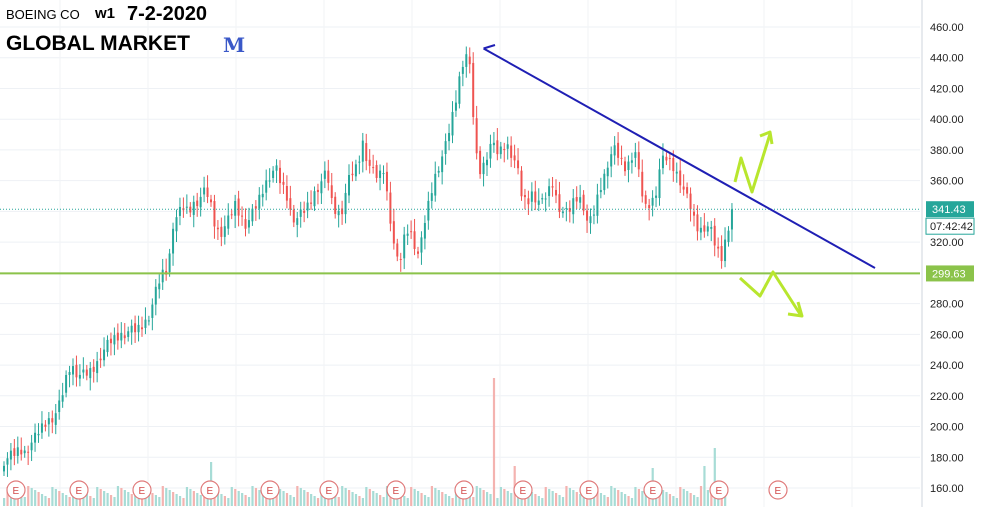 The image size is (985, 507). Describe the element at coordinates (950, 209) in the screenshot. I see `current-price-tag` at that location.